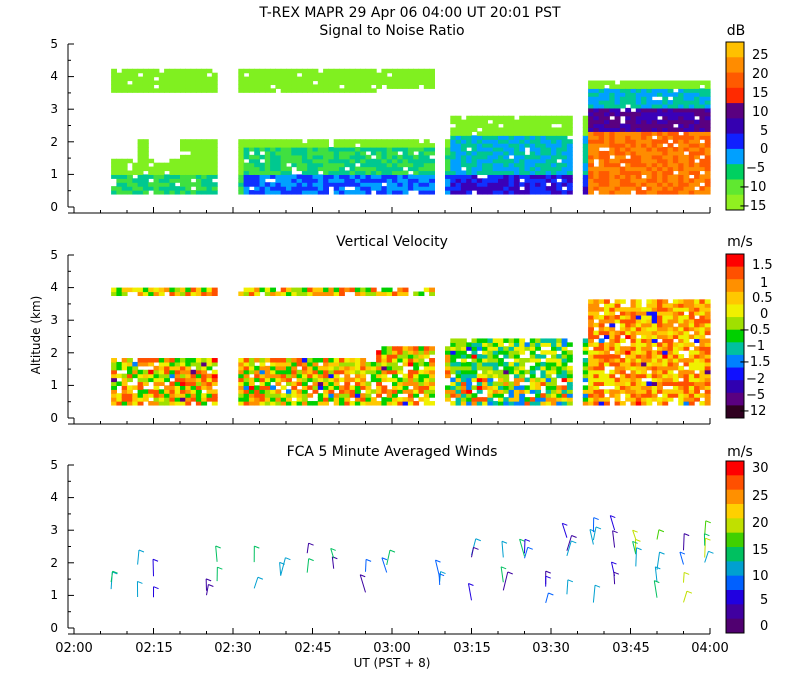 The width and height of the screenshot is (800, 700). What do you see at coordinates (735, 597) in the screenshot?
I see `colorbar-swatch` at bounding box center [735, 597].